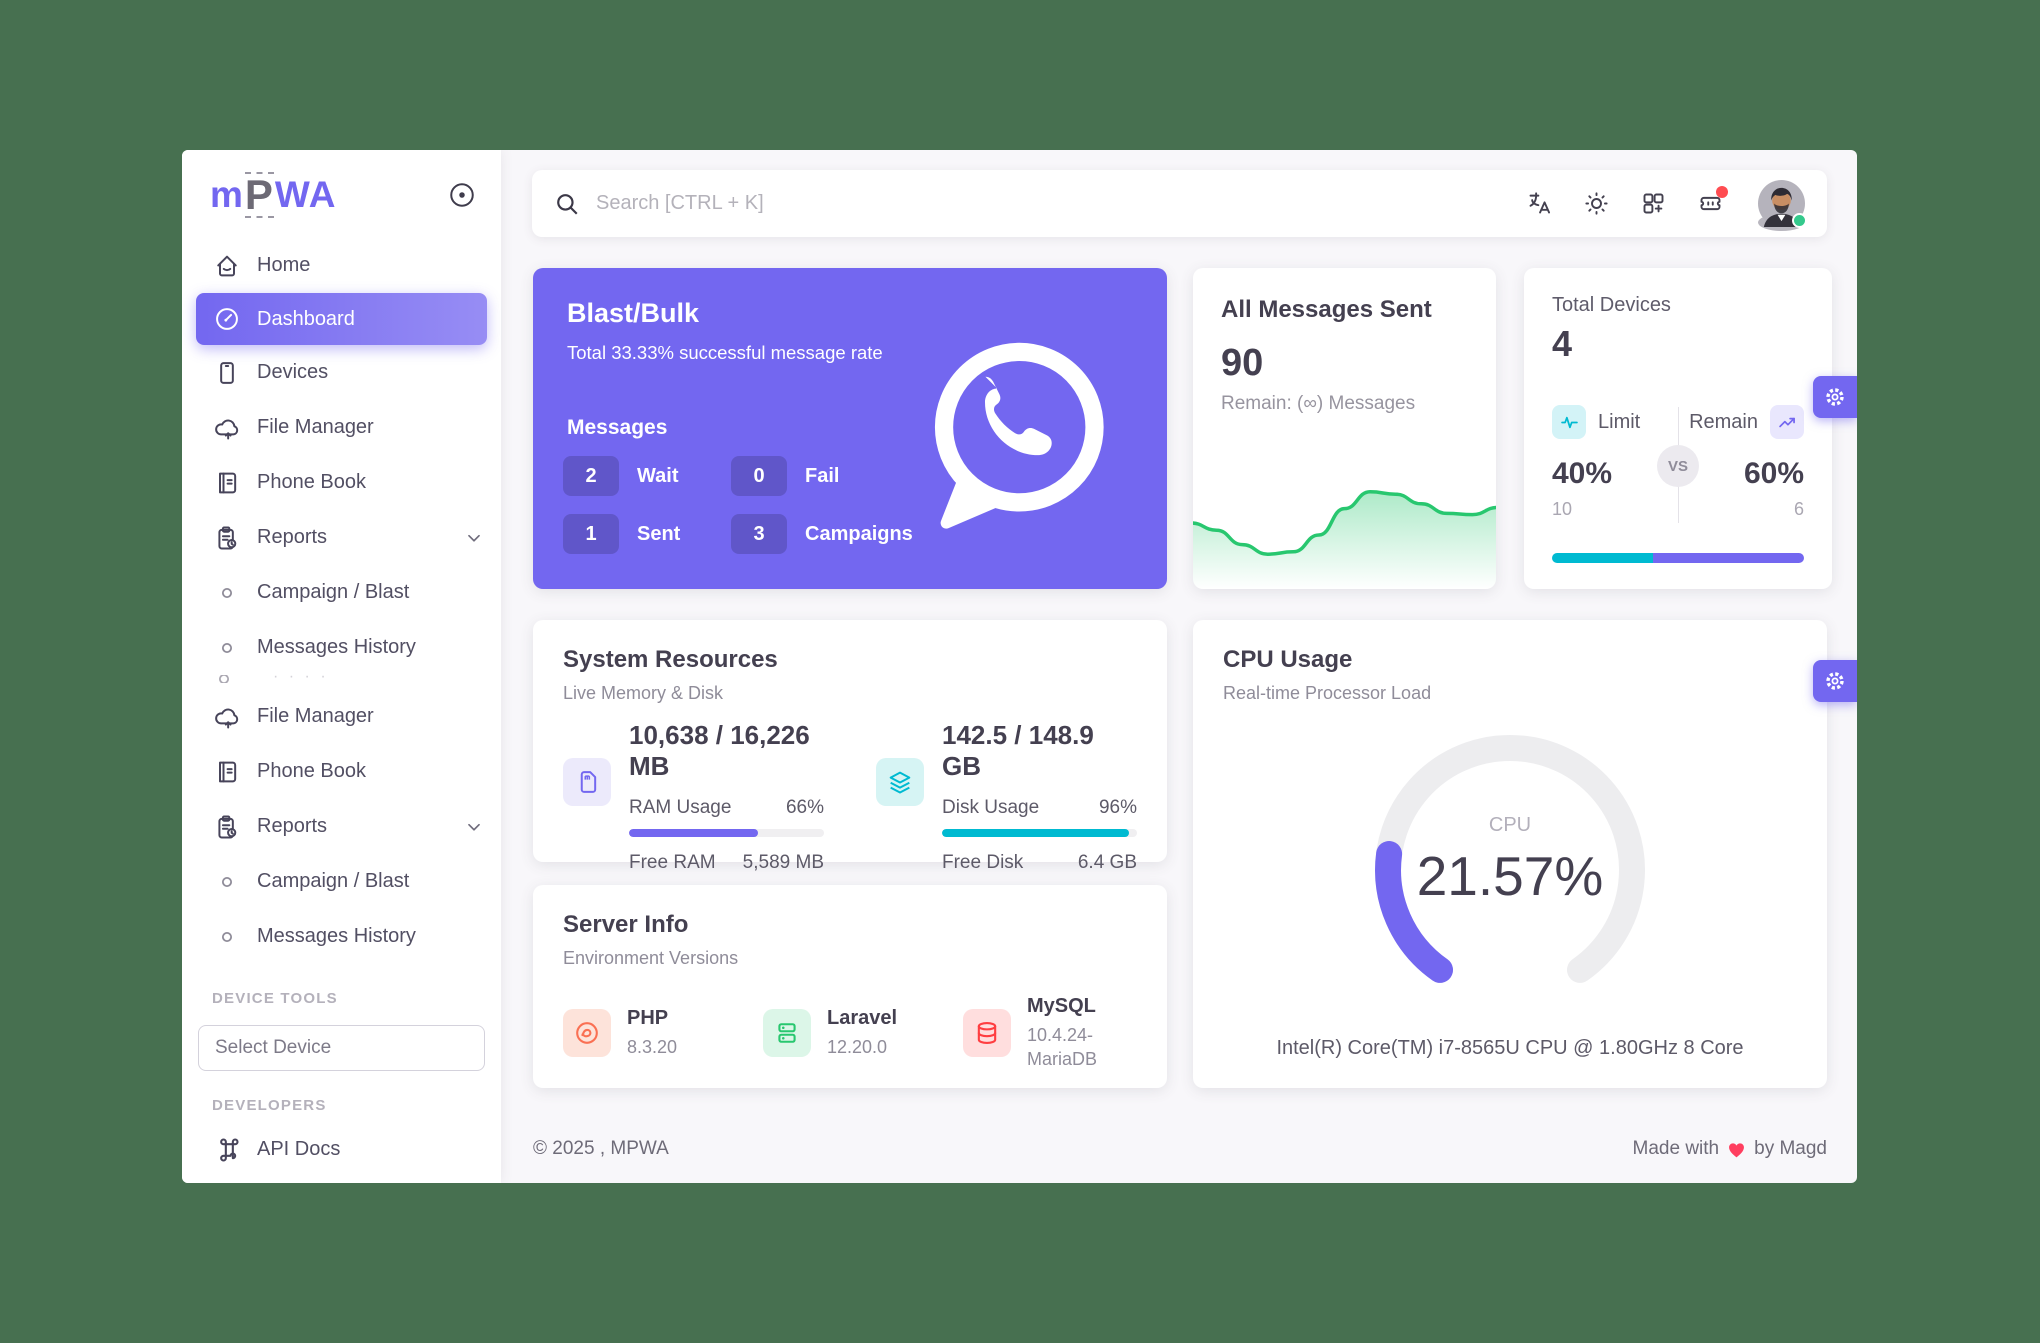  Describe the element at coordinates (1510, 872) in the screenshot. I see `cpu-gauge-chart: CPU 21.57%` at that location.